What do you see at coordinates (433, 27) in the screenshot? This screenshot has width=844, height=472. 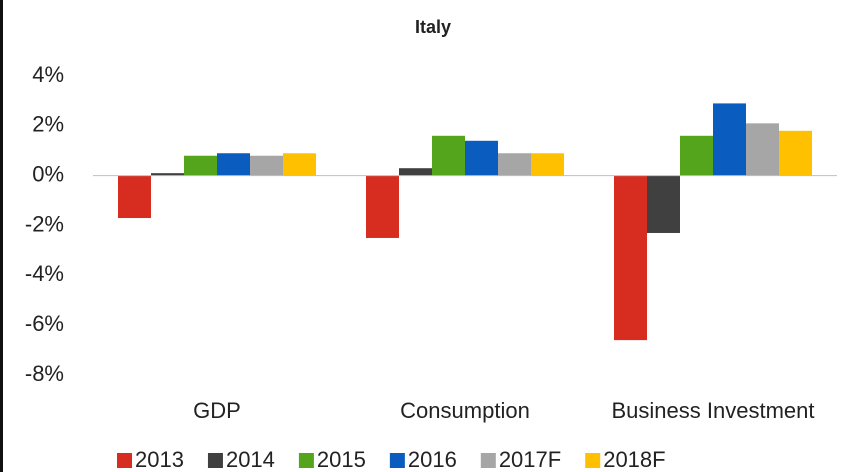 I see `chart-title: Italy` at bounding box center [433, 27].